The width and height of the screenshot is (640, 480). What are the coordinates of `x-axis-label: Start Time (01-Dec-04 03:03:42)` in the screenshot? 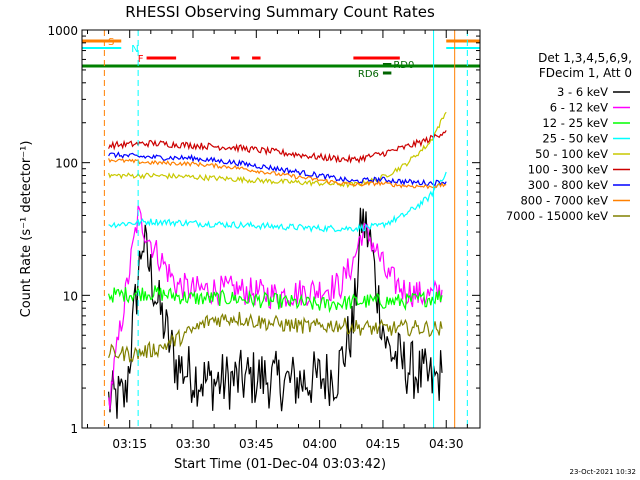 It's located at (280, 464).